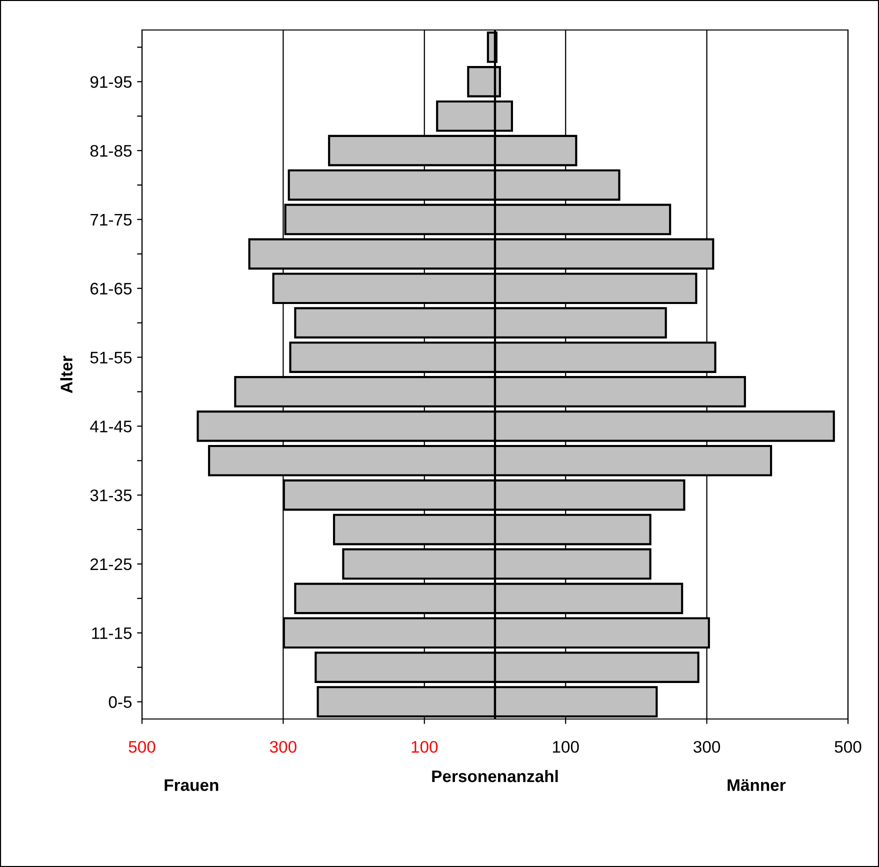  What do you see at coordinates (111, 358) in the screenshot?
I see `y-tick-label: 51-55` at bounding box center [111, 358].